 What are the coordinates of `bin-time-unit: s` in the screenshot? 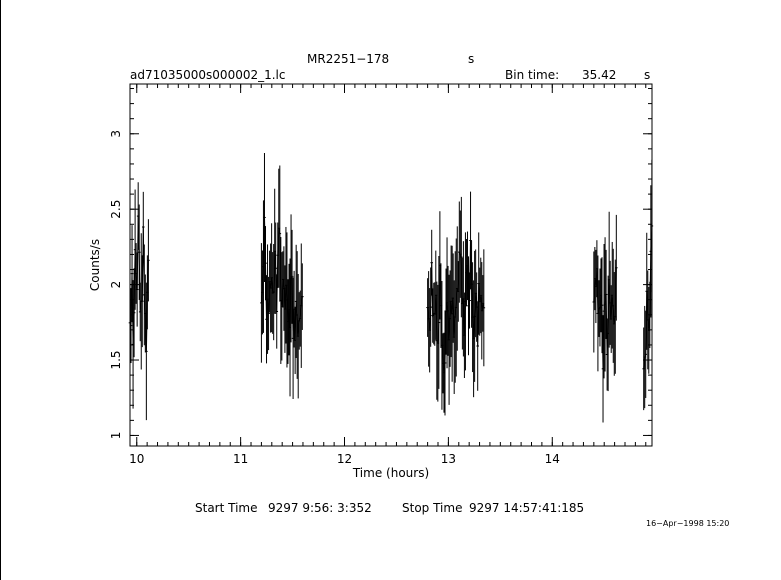 It's located at (647, 75).